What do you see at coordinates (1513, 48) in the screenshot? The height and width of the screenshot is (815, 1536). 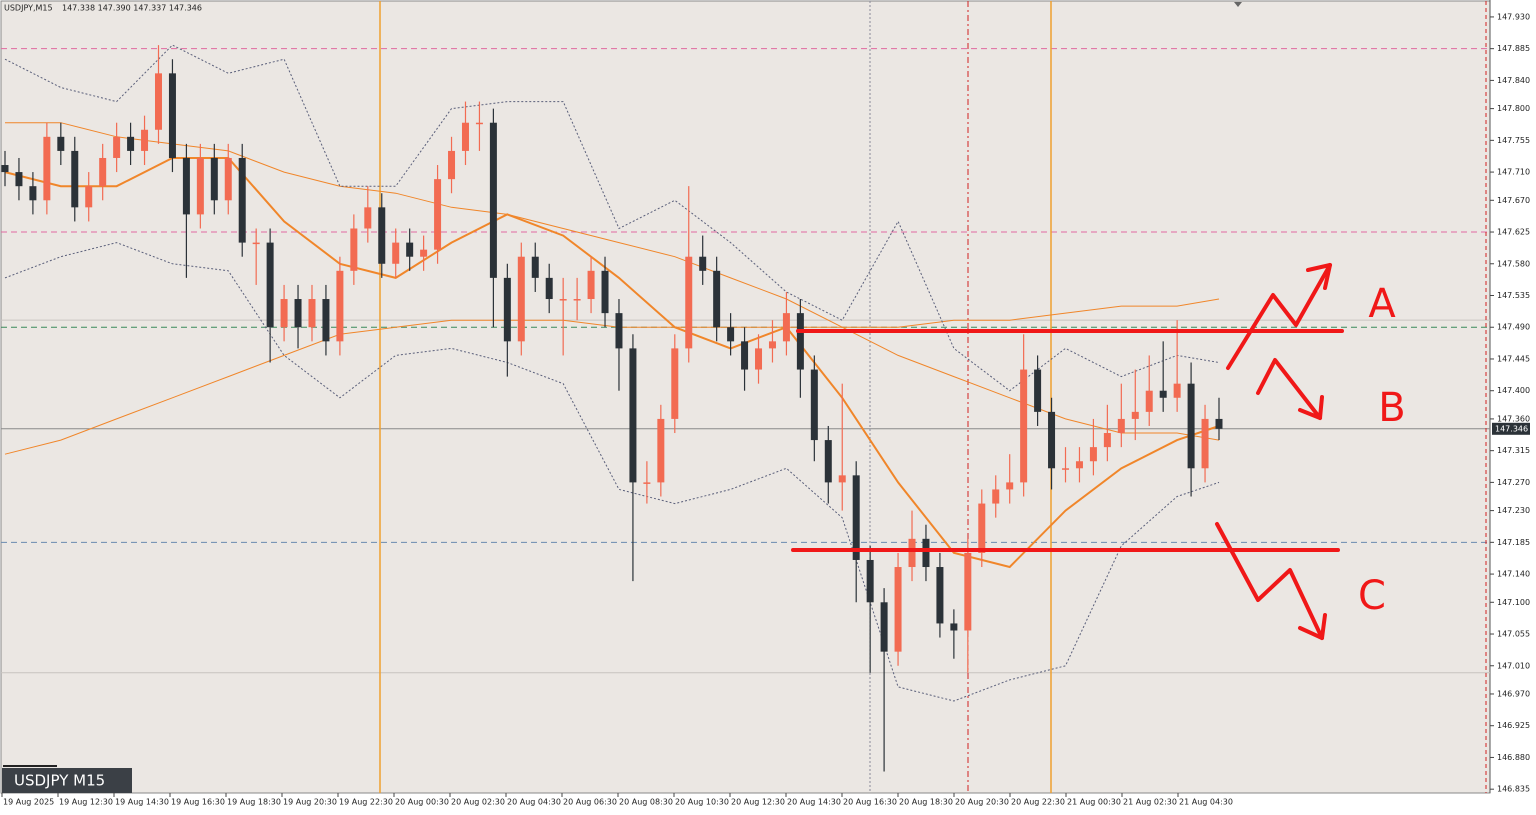 I see `y-tick-label: 147.885` at bounding box center [1513, 48].